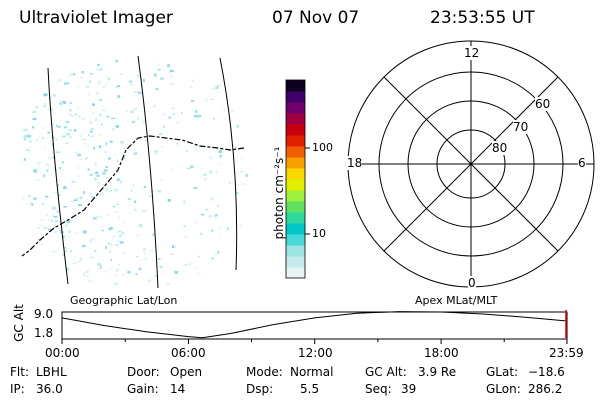 This screenshot has height=400, width=600. I want to click on gain-value: 14, so click(178, 389).